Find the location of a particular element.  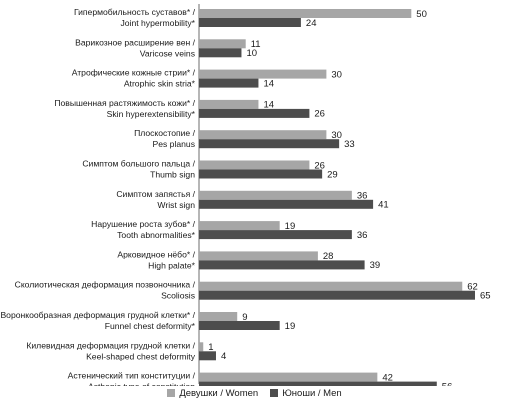

data-label-men: 26 is located at coordinates (319, 114).